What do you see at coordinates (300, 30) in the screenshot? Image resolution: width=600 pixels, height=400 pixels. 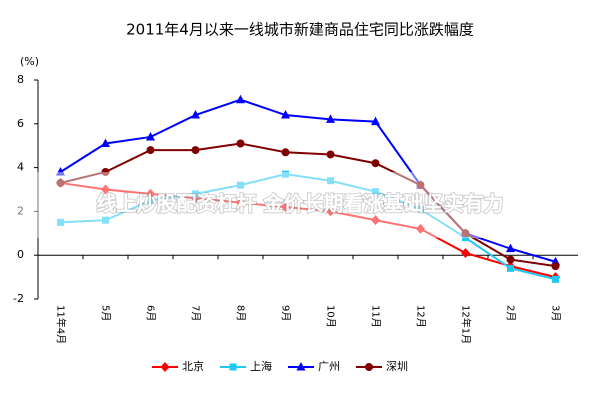 I see `chart-title: 2011年4月以来一线城市新建商品住宅同比涨跌幅度` at bounding box center [300, 30].